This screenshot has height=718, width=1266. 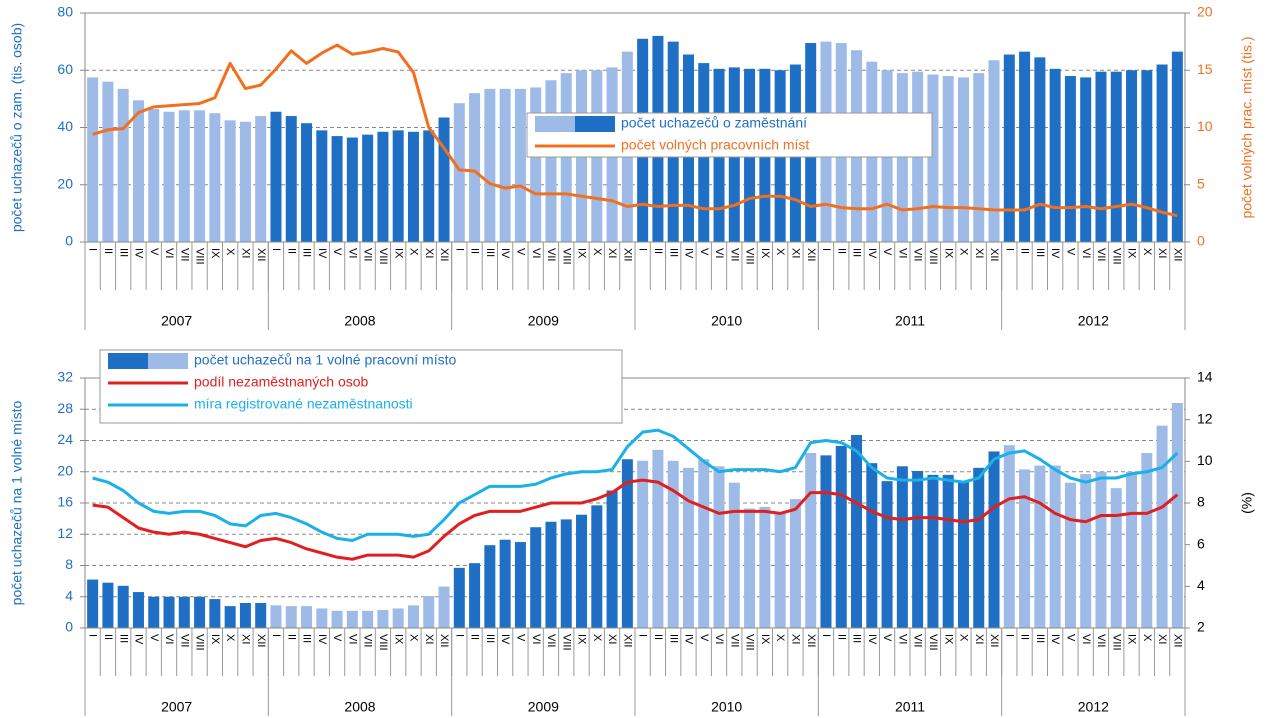 I want to click on year-label: 2011, so click(x=910, y=707).